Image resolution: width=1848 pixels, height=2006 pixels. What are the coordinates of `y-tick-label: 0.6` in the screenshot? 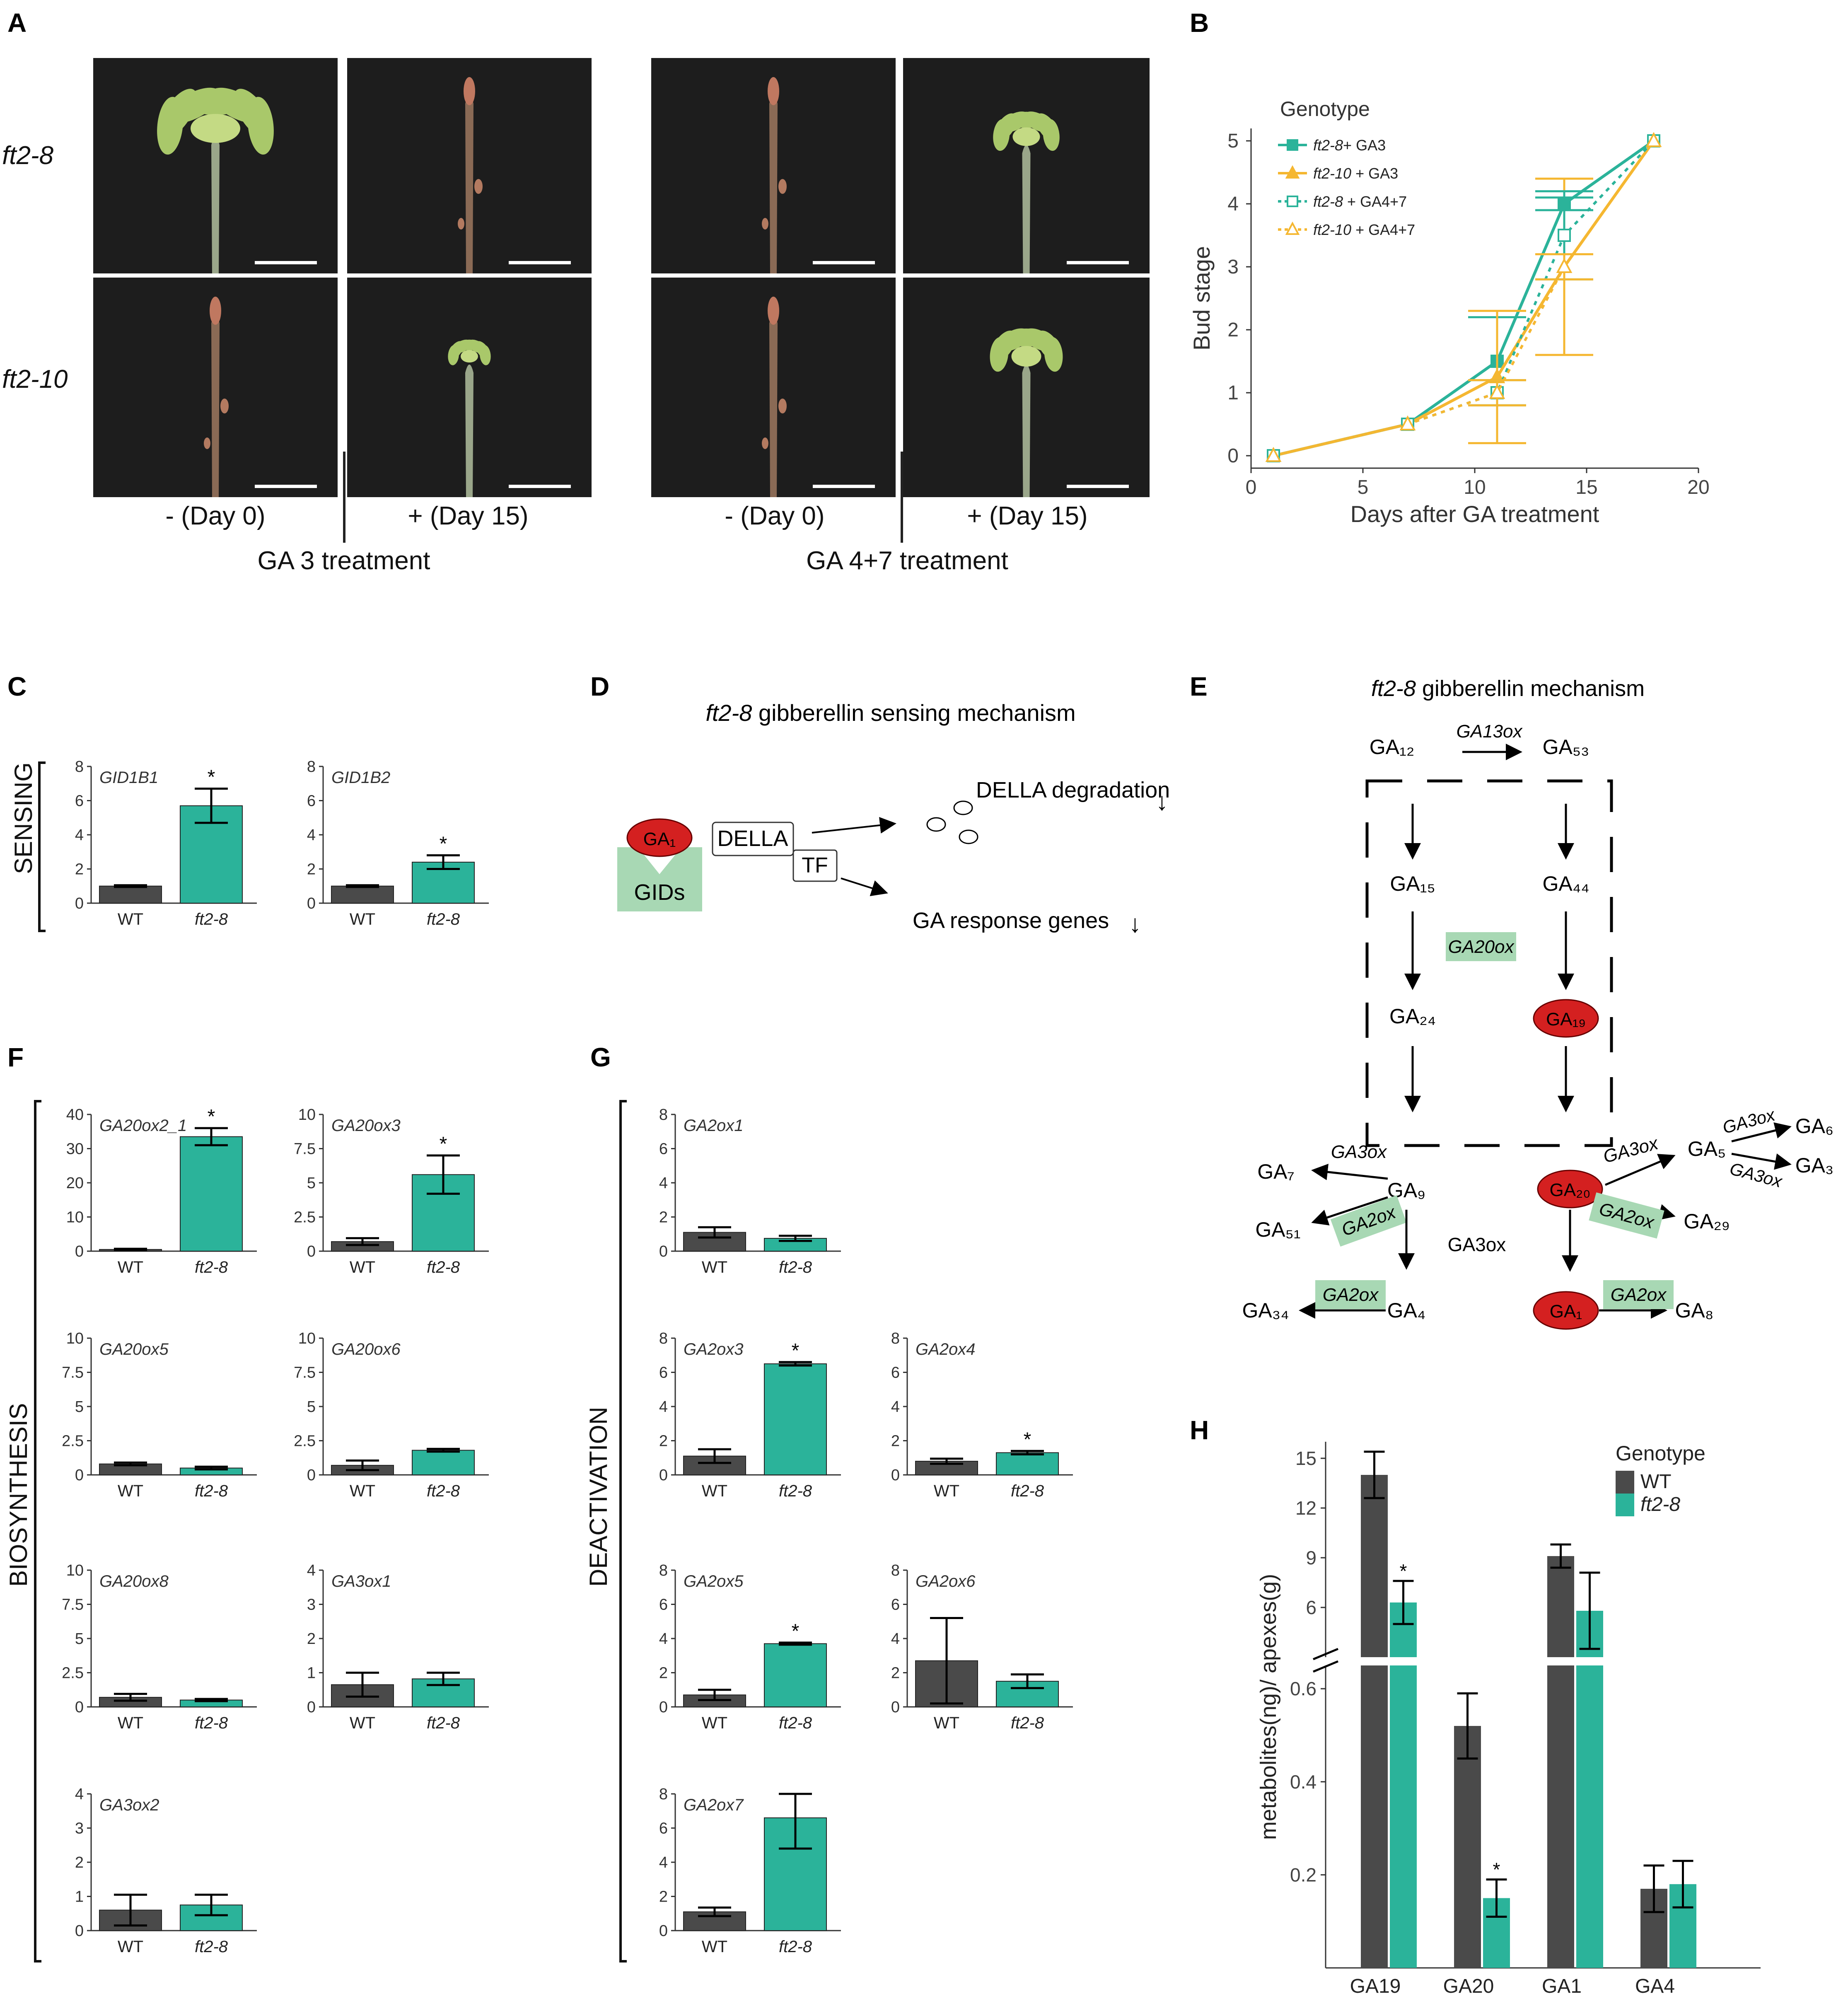 It's located at (1303, 1689).